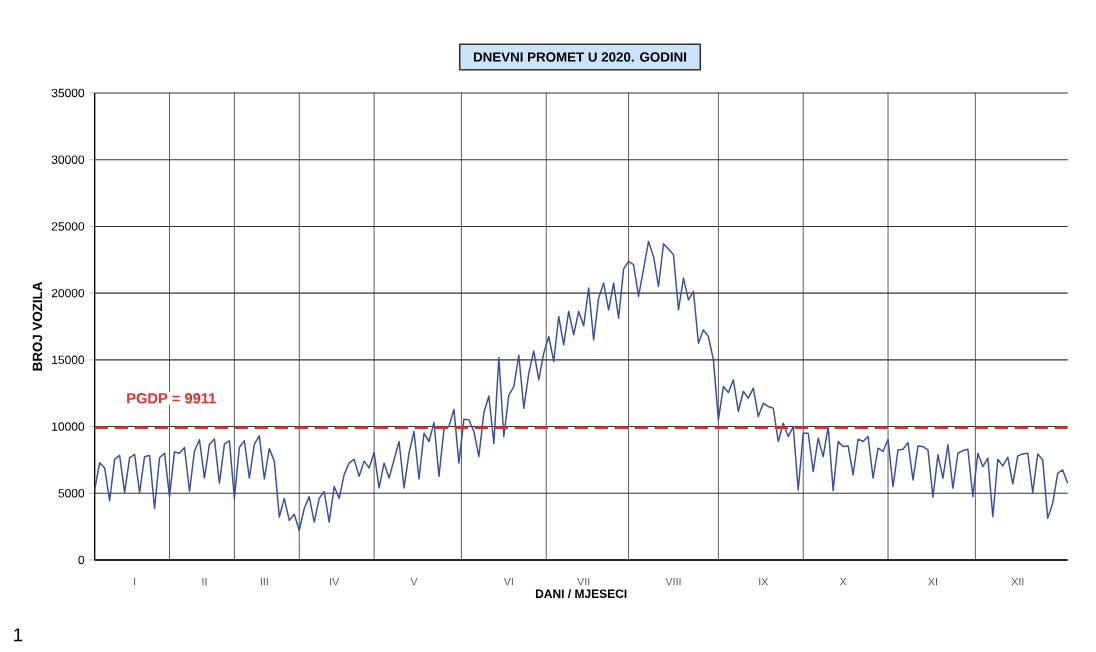 This screenshot has width=1096, height=652. What do you see at coordinates (68, 360) in the screenshot?
I see `y-tick-label: 15000` at bounding box center [68, 360].